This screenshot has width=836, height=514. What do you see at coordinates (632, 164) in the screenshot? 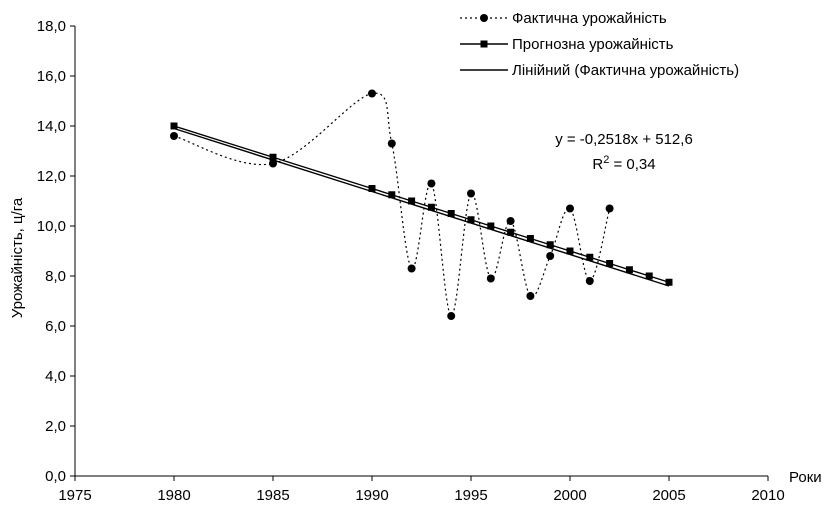
I see `r-squared-value: = 0,34` at bounding box center [632, 164].